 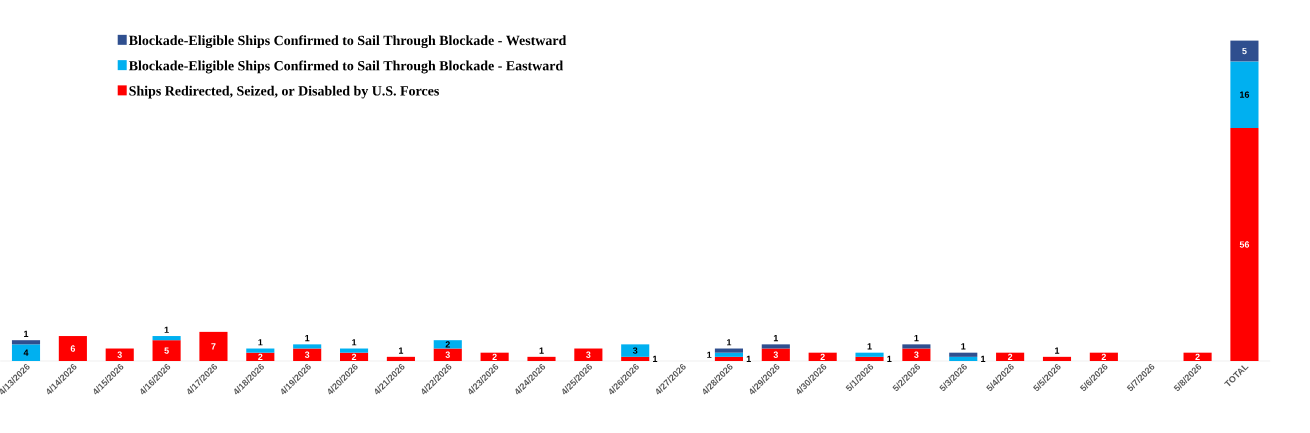 I want to click on data-label: 56, so click(x=1244, y=244).